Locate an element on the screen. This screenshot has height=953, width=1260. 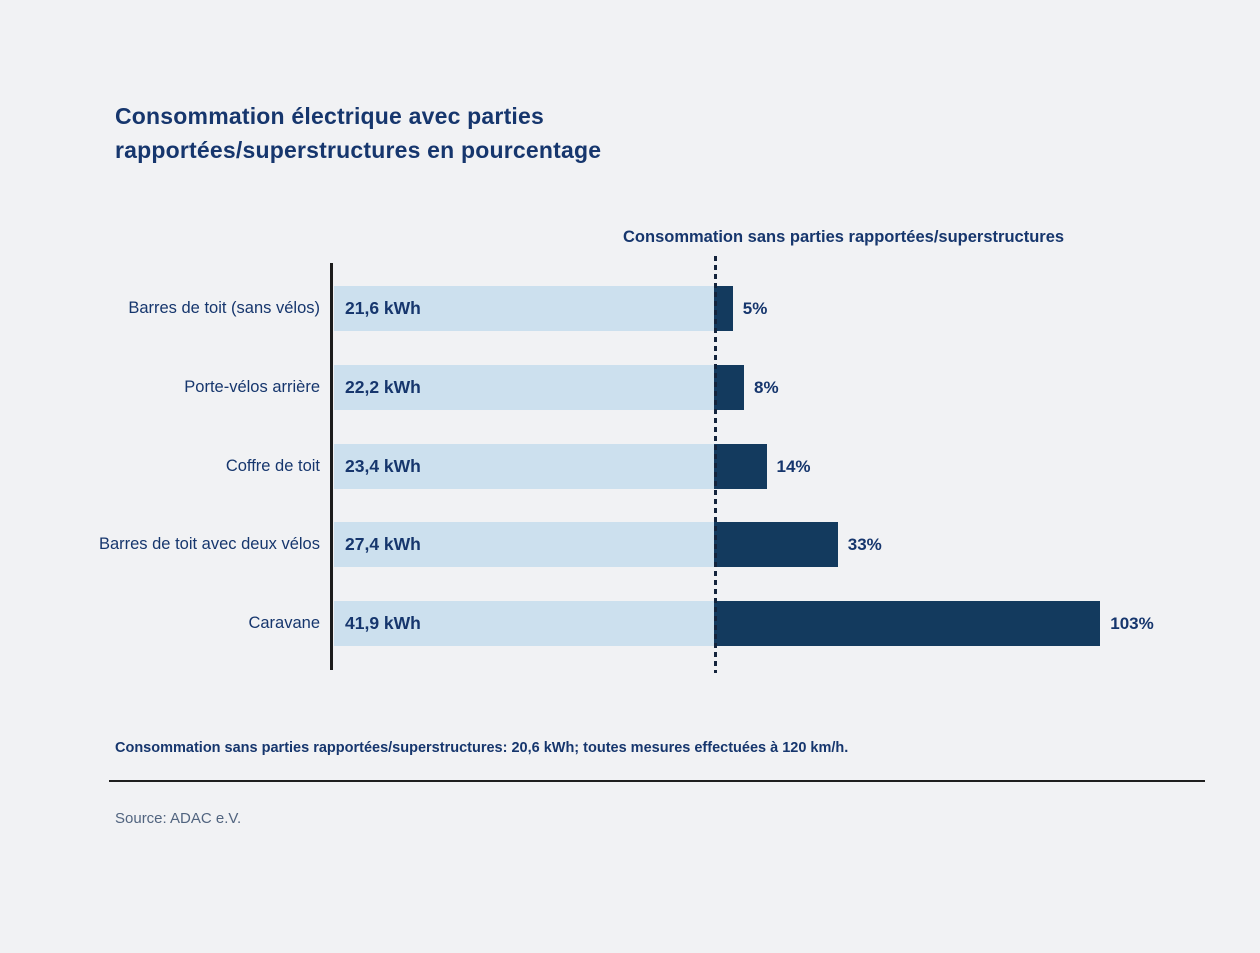
source-text: Source: ADAC e.V. is located at coordinates (178, 818).